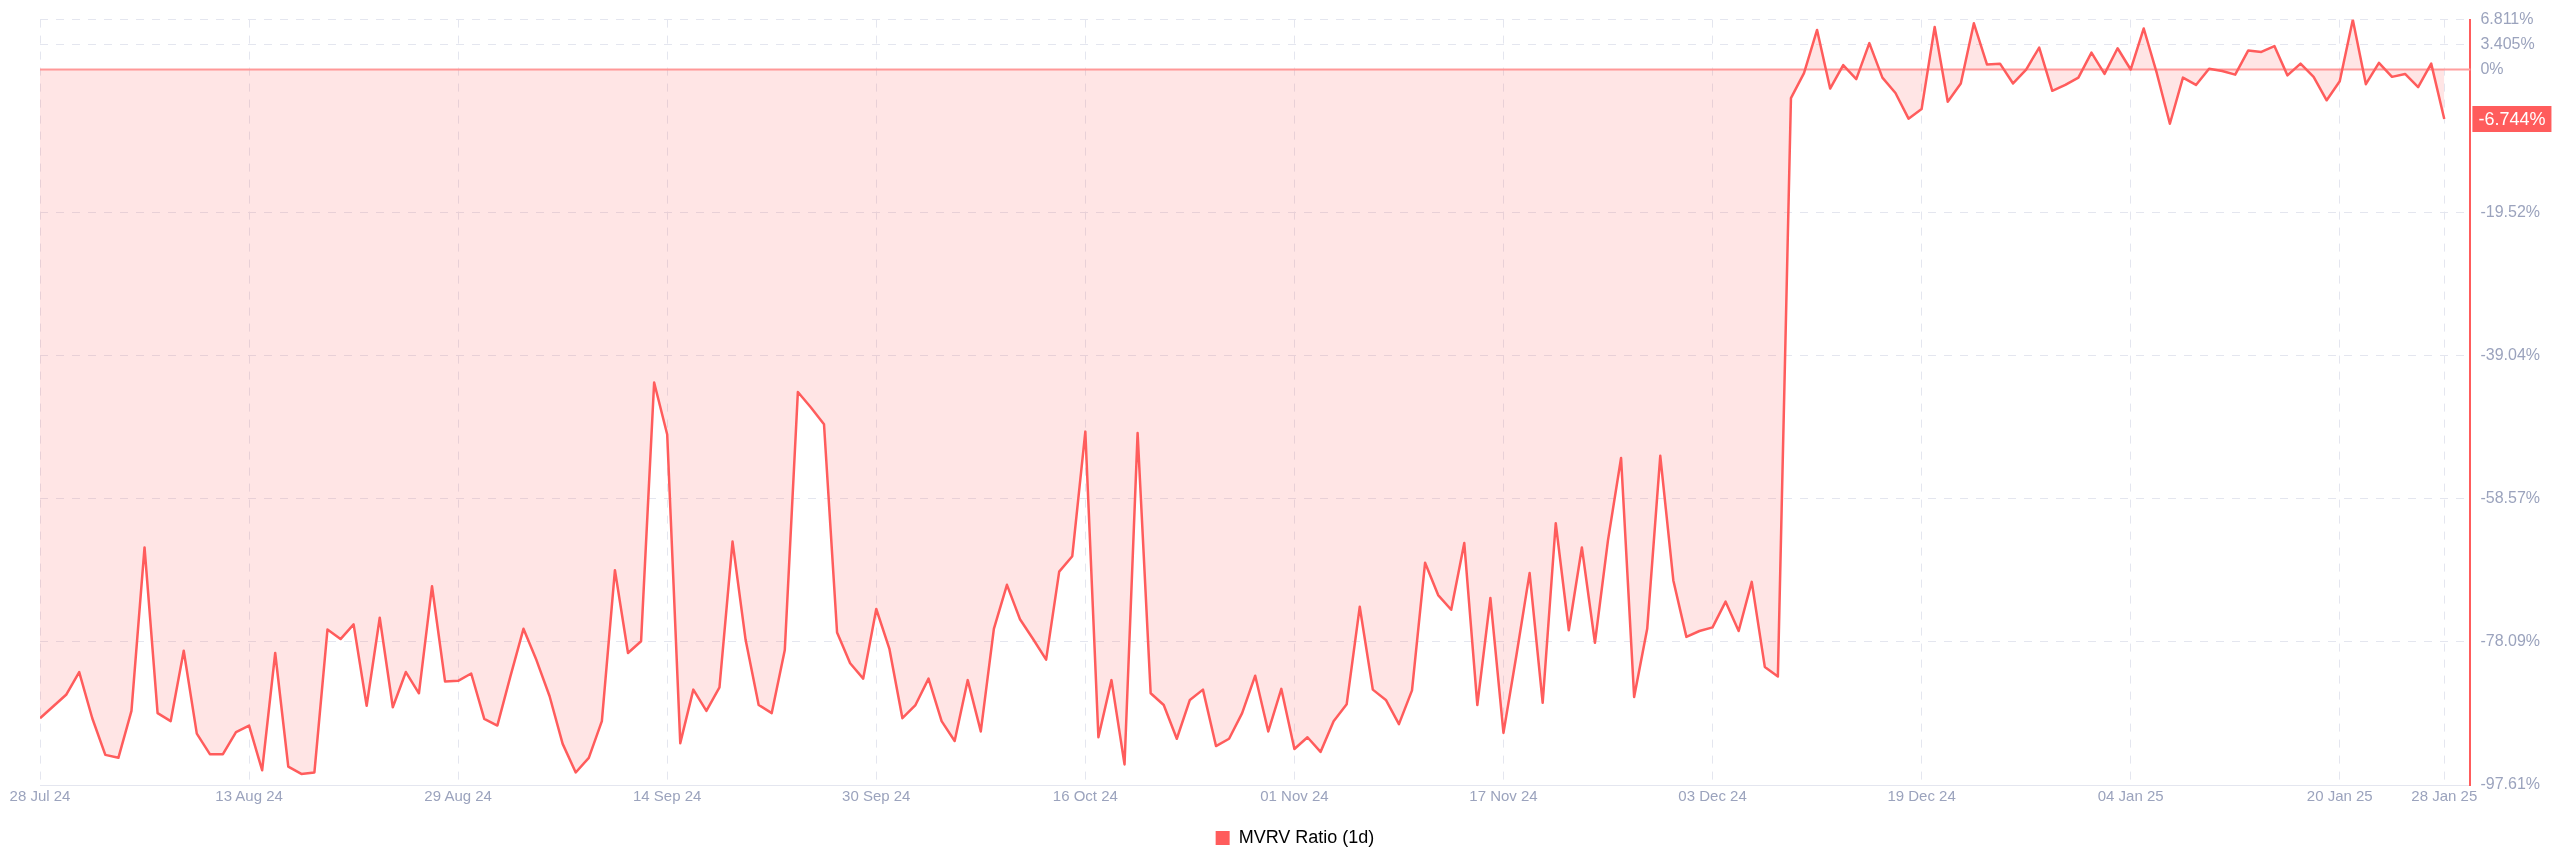 This screenshot has height=867, width=2560. Describe the element at coordinates (2510, 498) in the screenshot. I see `y-tick-label: -58.57%` at that location.